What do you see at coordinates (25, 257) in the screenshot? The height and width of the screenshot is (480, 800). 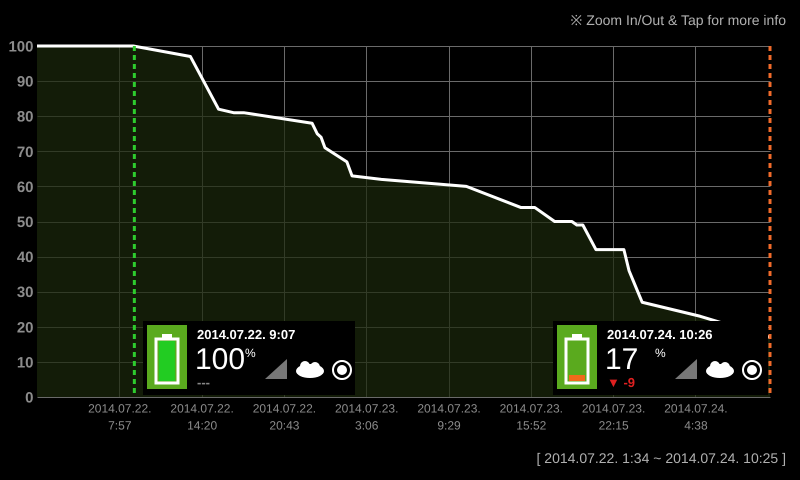 I see `y-tick-label: 40` at bounding box center [25, 257].